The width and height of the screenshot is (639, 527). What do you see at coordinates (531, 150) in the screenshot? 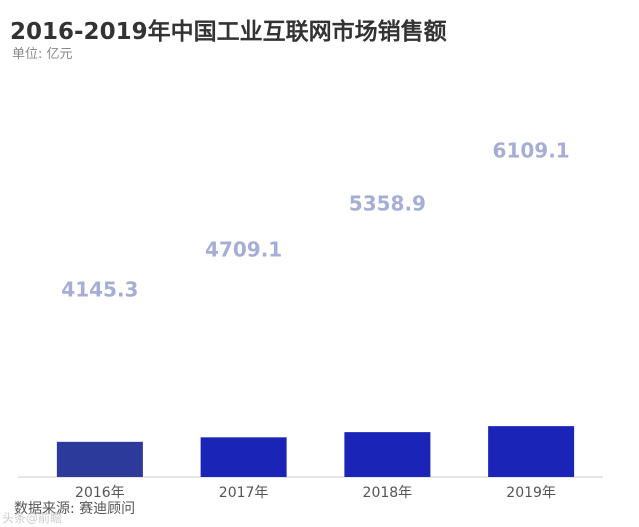
I see `data-label-2019年: 6109.1` at bounding box center [531, 150].